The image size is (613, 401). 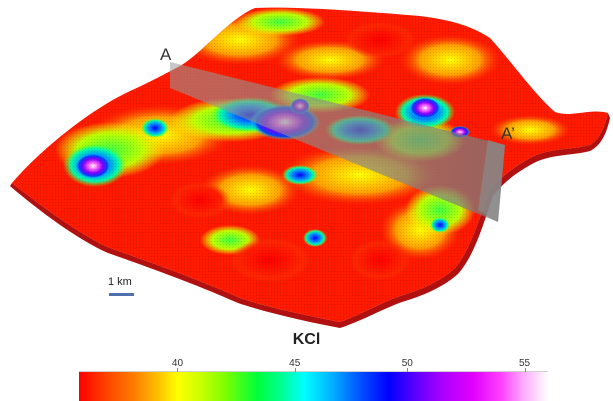 What do you see at coordinates (121, 294) in the screenshot?
I see `scale-bar` at bounding box center [121, 294].